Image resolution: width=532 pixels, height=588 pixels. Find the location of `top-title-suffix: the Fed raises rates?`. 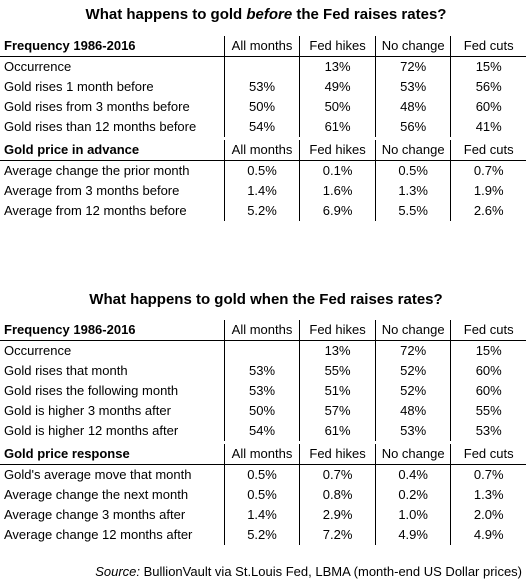

top-title-suffix: the Fed raises rates? is located at coordinates (369, 14).